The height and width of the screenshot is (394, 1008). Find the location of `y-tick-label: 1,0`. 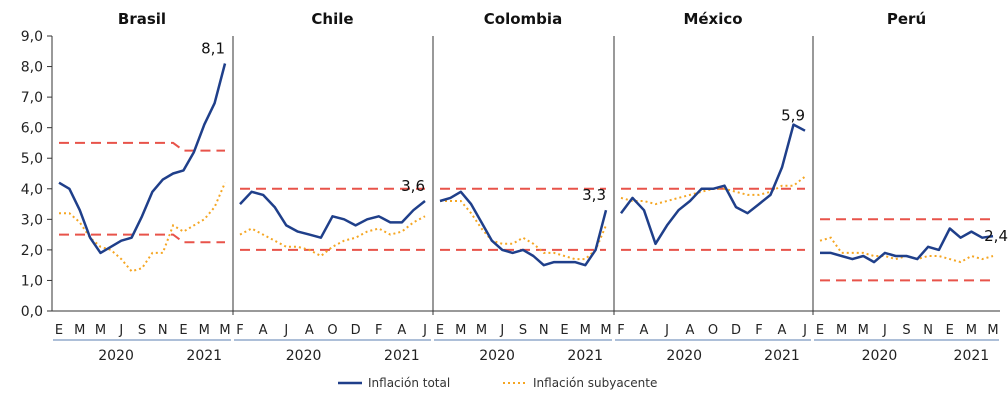

y-tick-label: 1,0 is located at coordinates (32, 281).